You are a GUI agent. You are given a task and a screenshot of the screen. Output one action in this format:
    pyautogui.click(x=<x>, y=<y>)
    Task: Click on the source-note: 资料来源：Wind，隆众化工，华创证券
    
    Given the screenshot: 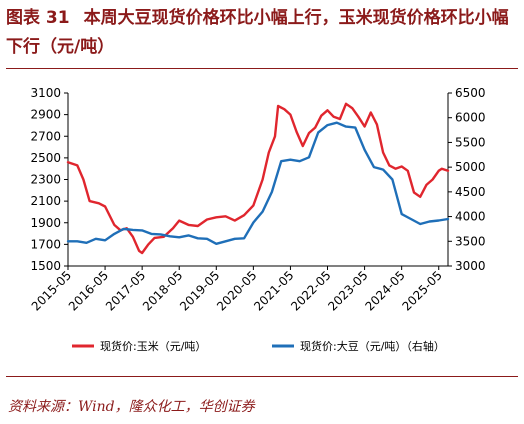 What is the action you would take?
    pyautogui.click(x=131, y=406)
    